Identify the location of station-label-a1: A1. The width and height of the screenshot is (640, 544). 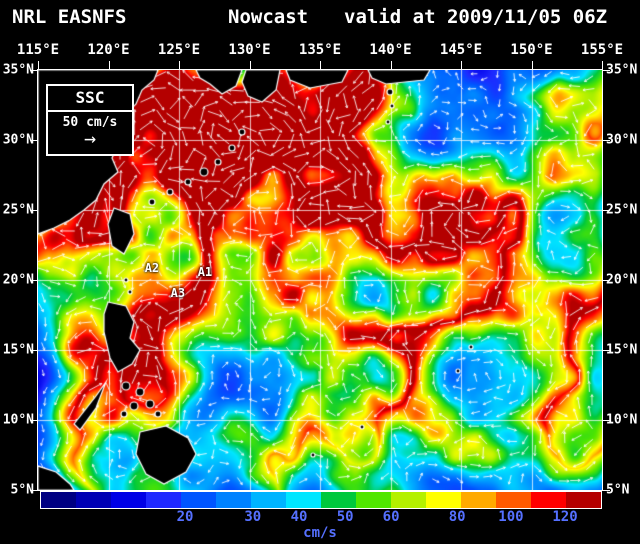
(205, 272).